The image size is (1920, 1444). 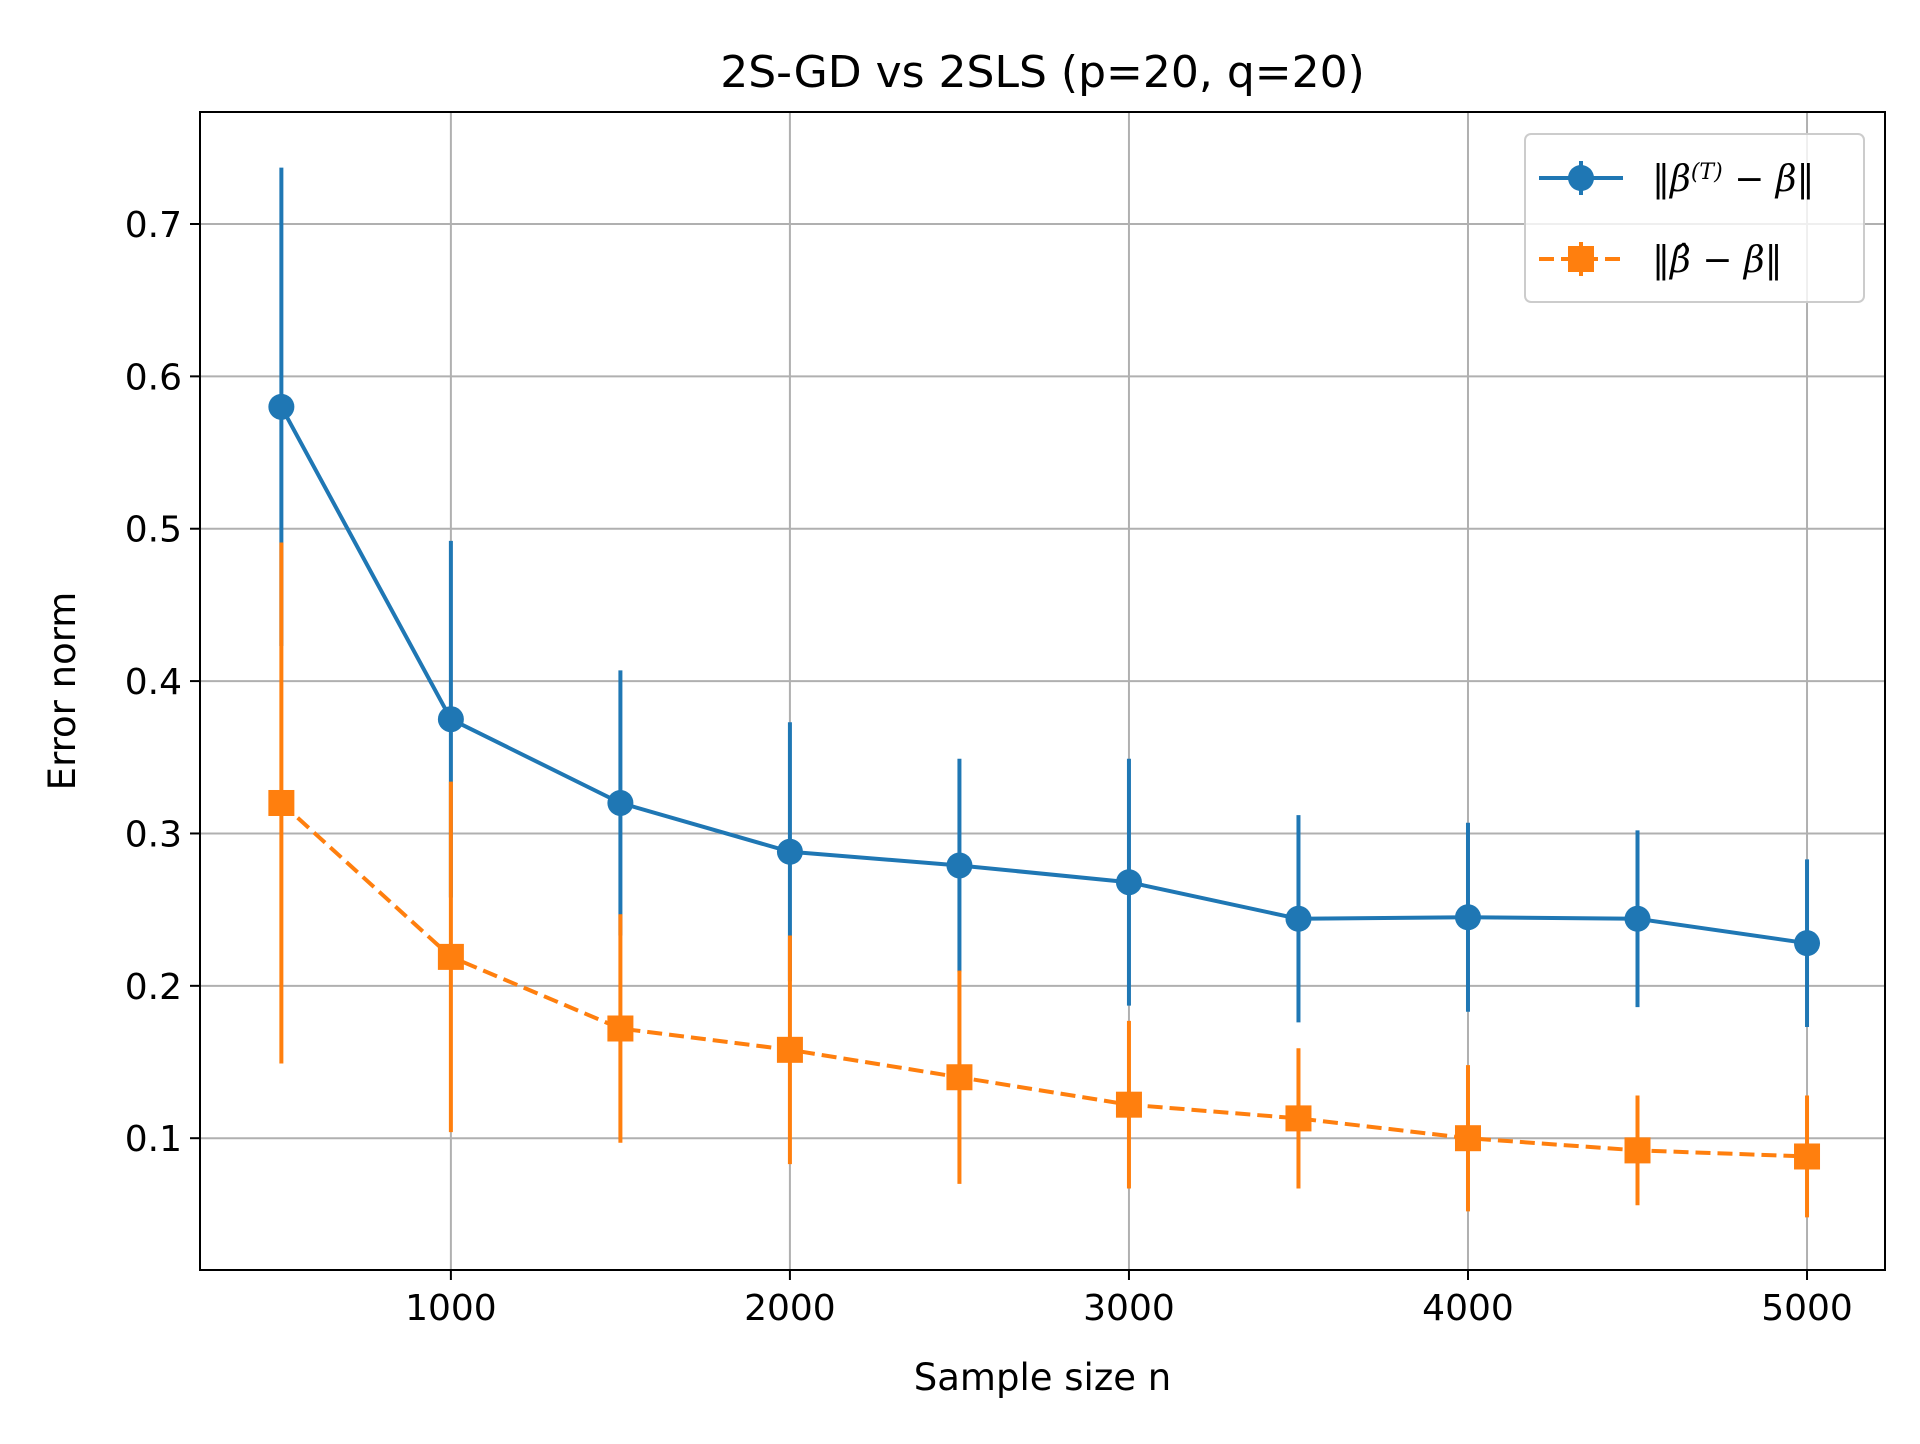 I want to click on y-tick-label: 0.4, so click(x=153, y=682).